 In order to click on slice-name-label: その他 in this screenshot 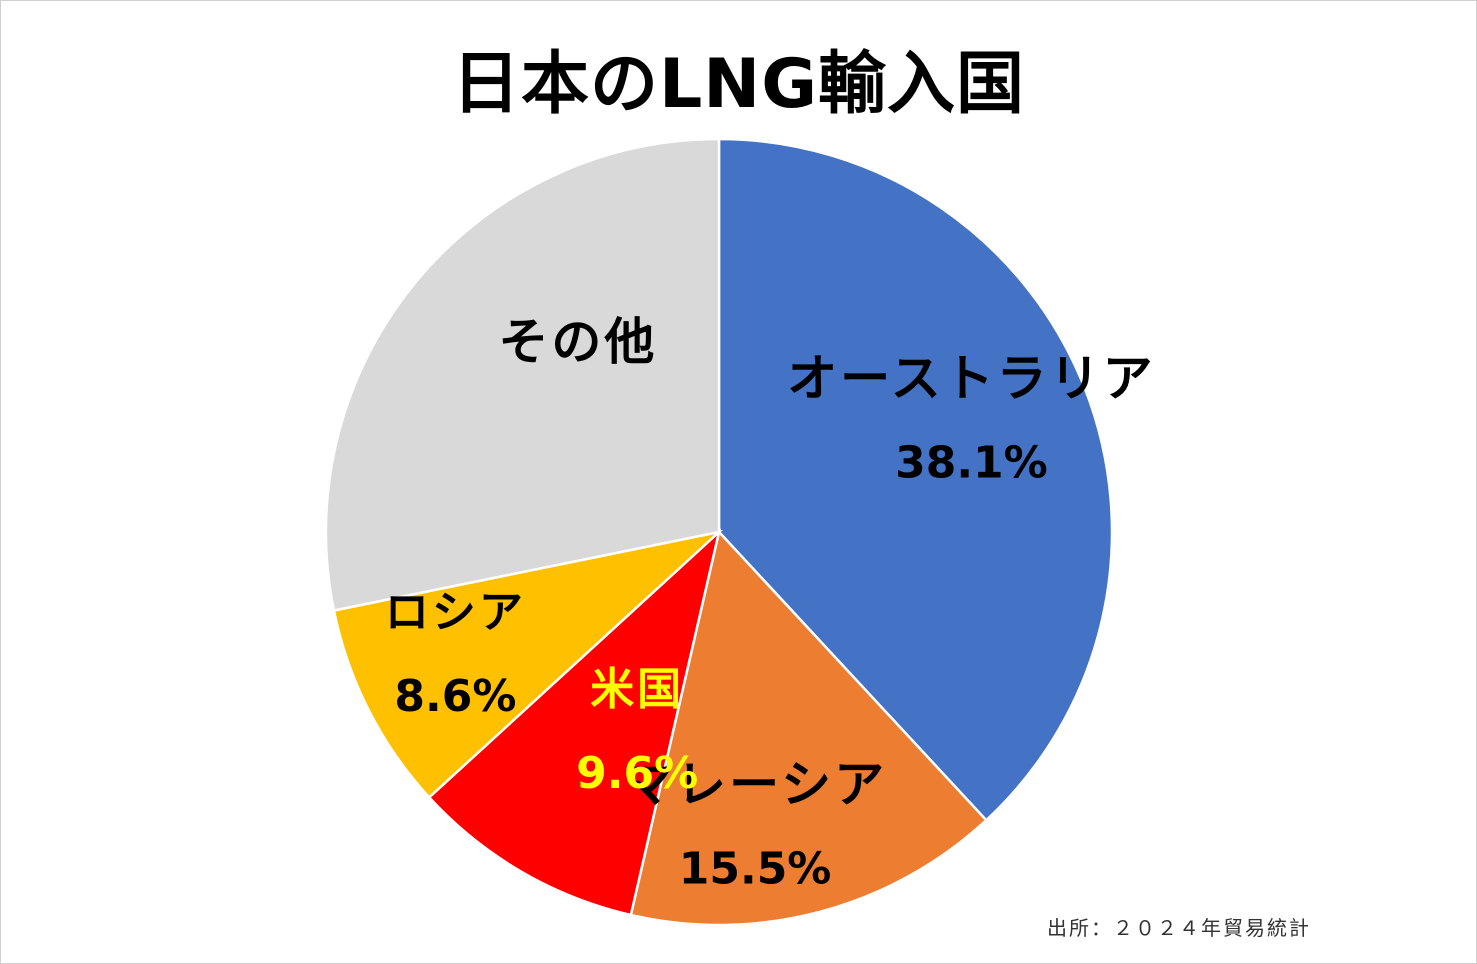, I will do `click(577, 342)`.